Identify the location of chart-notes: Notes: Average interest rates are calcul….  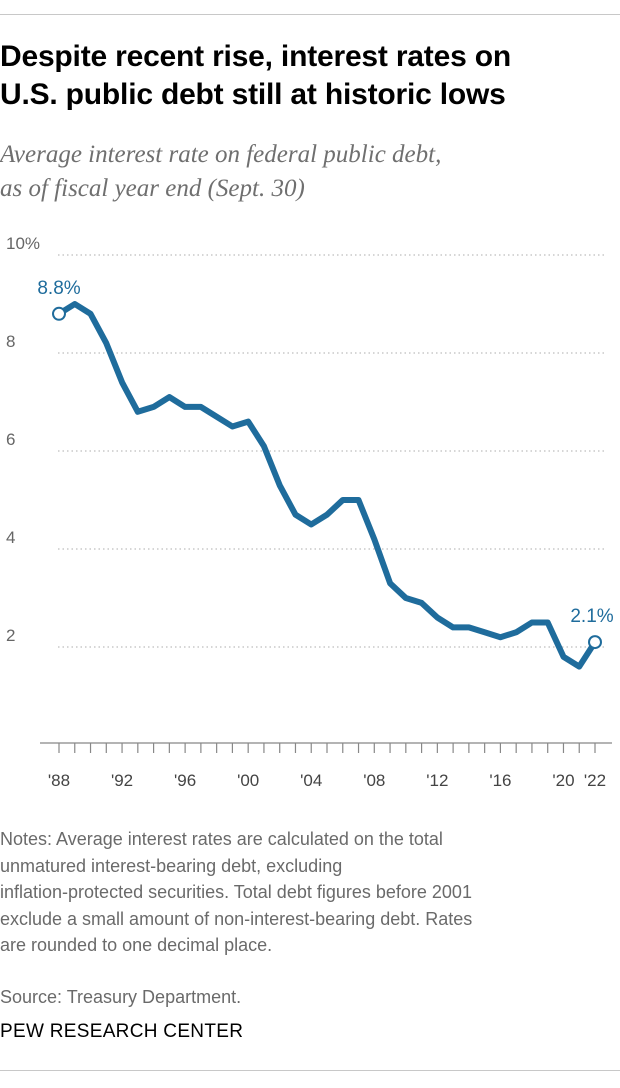
(306, 892).